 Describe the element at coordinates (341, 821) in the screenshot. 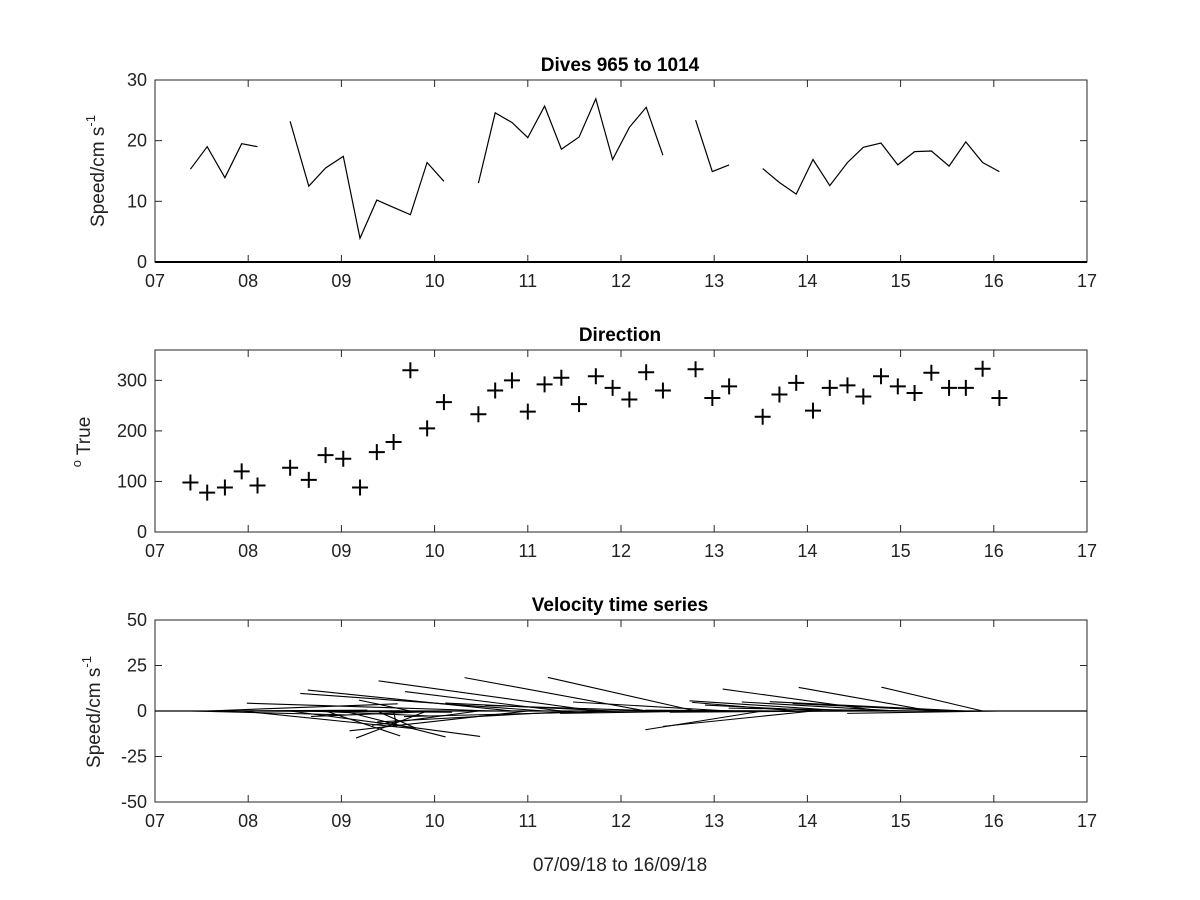

I see `velocity-xtick-label: 09` at that location.